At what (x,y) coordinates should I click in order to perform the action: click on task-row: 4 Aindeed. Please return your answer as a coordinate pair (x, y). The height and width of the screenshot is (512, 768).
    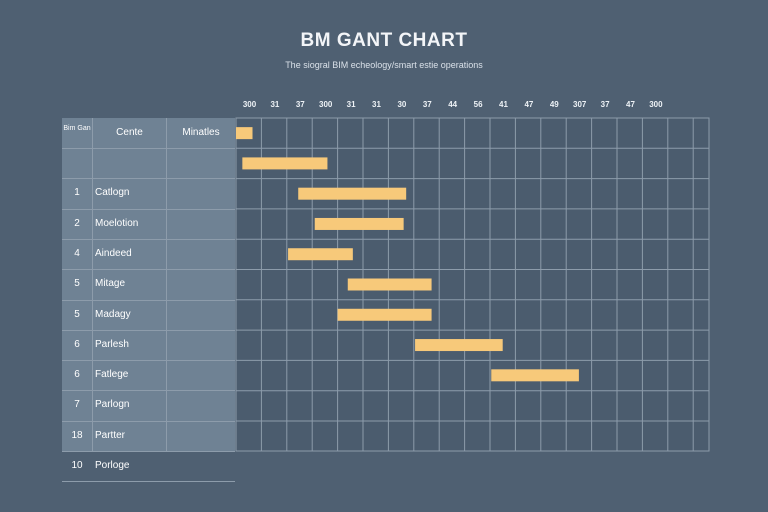
    Looking at the image, I should click on (148, 254).